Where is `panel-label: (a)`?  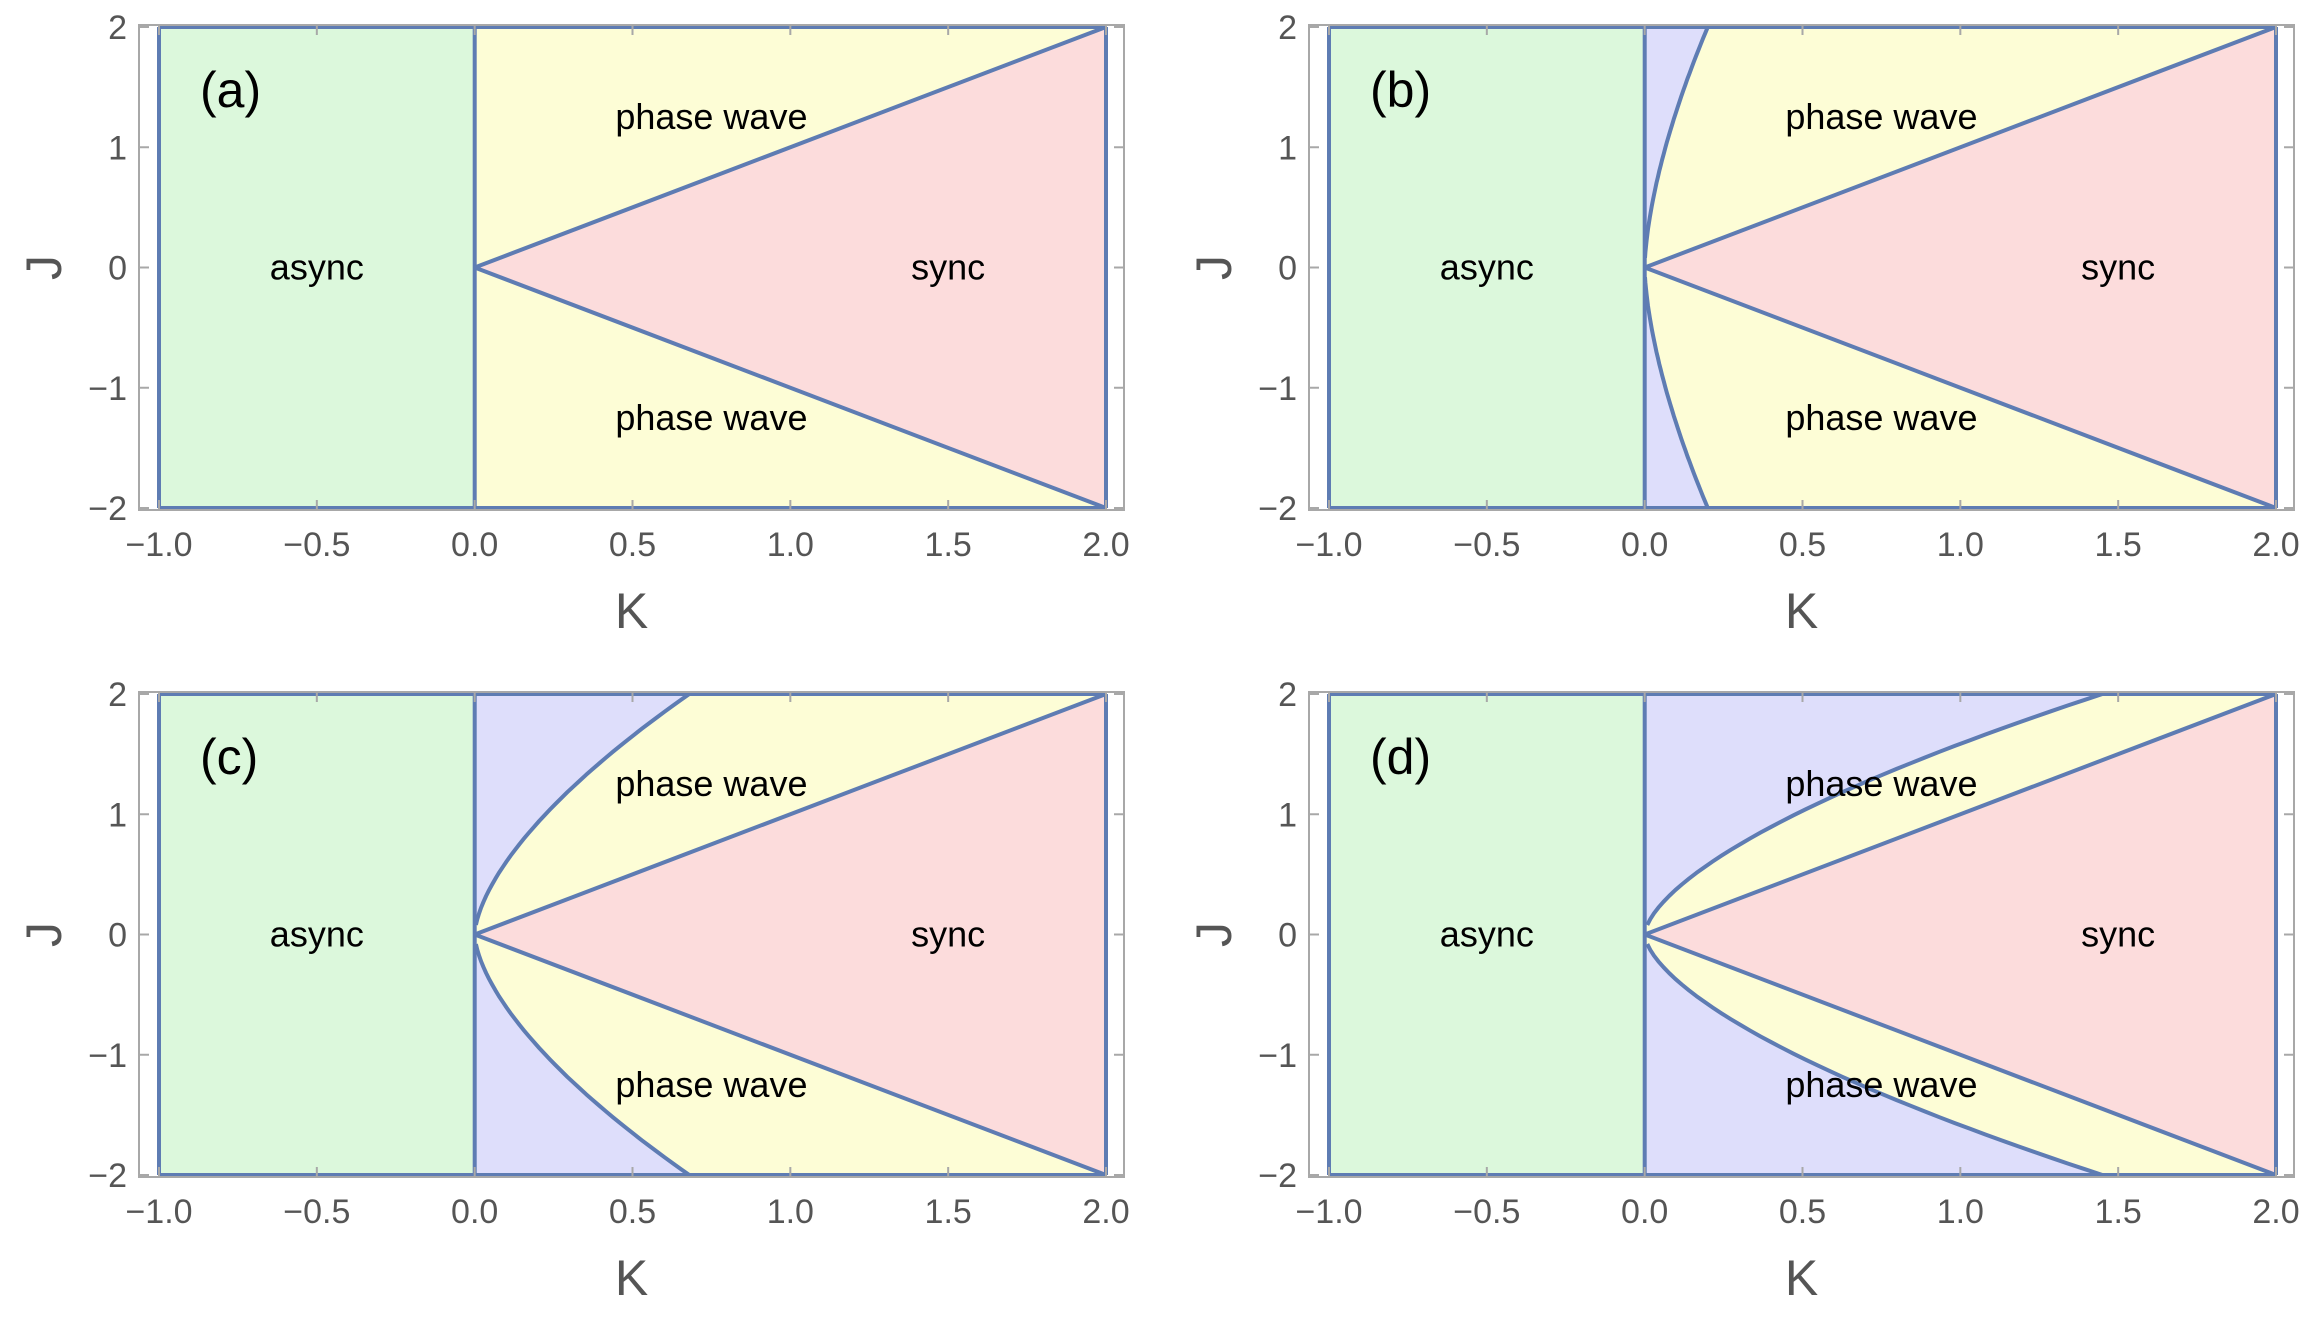 panel-label: (a) is located at coordinates (230, 90).